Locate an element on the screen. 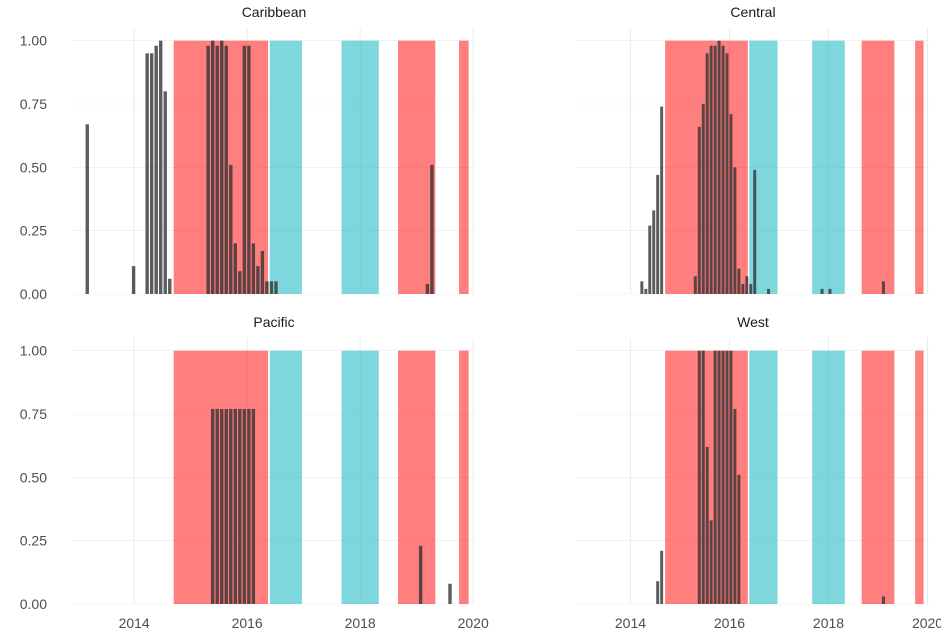  panel-title: Pacific is located at coordinates (273, 322).